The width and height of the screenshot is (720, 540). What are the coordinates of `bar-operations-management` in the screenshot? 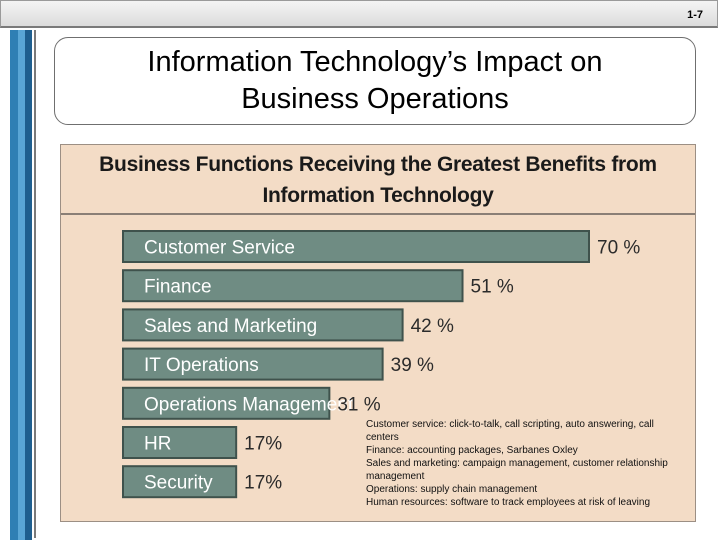 It's located at (226, 403).